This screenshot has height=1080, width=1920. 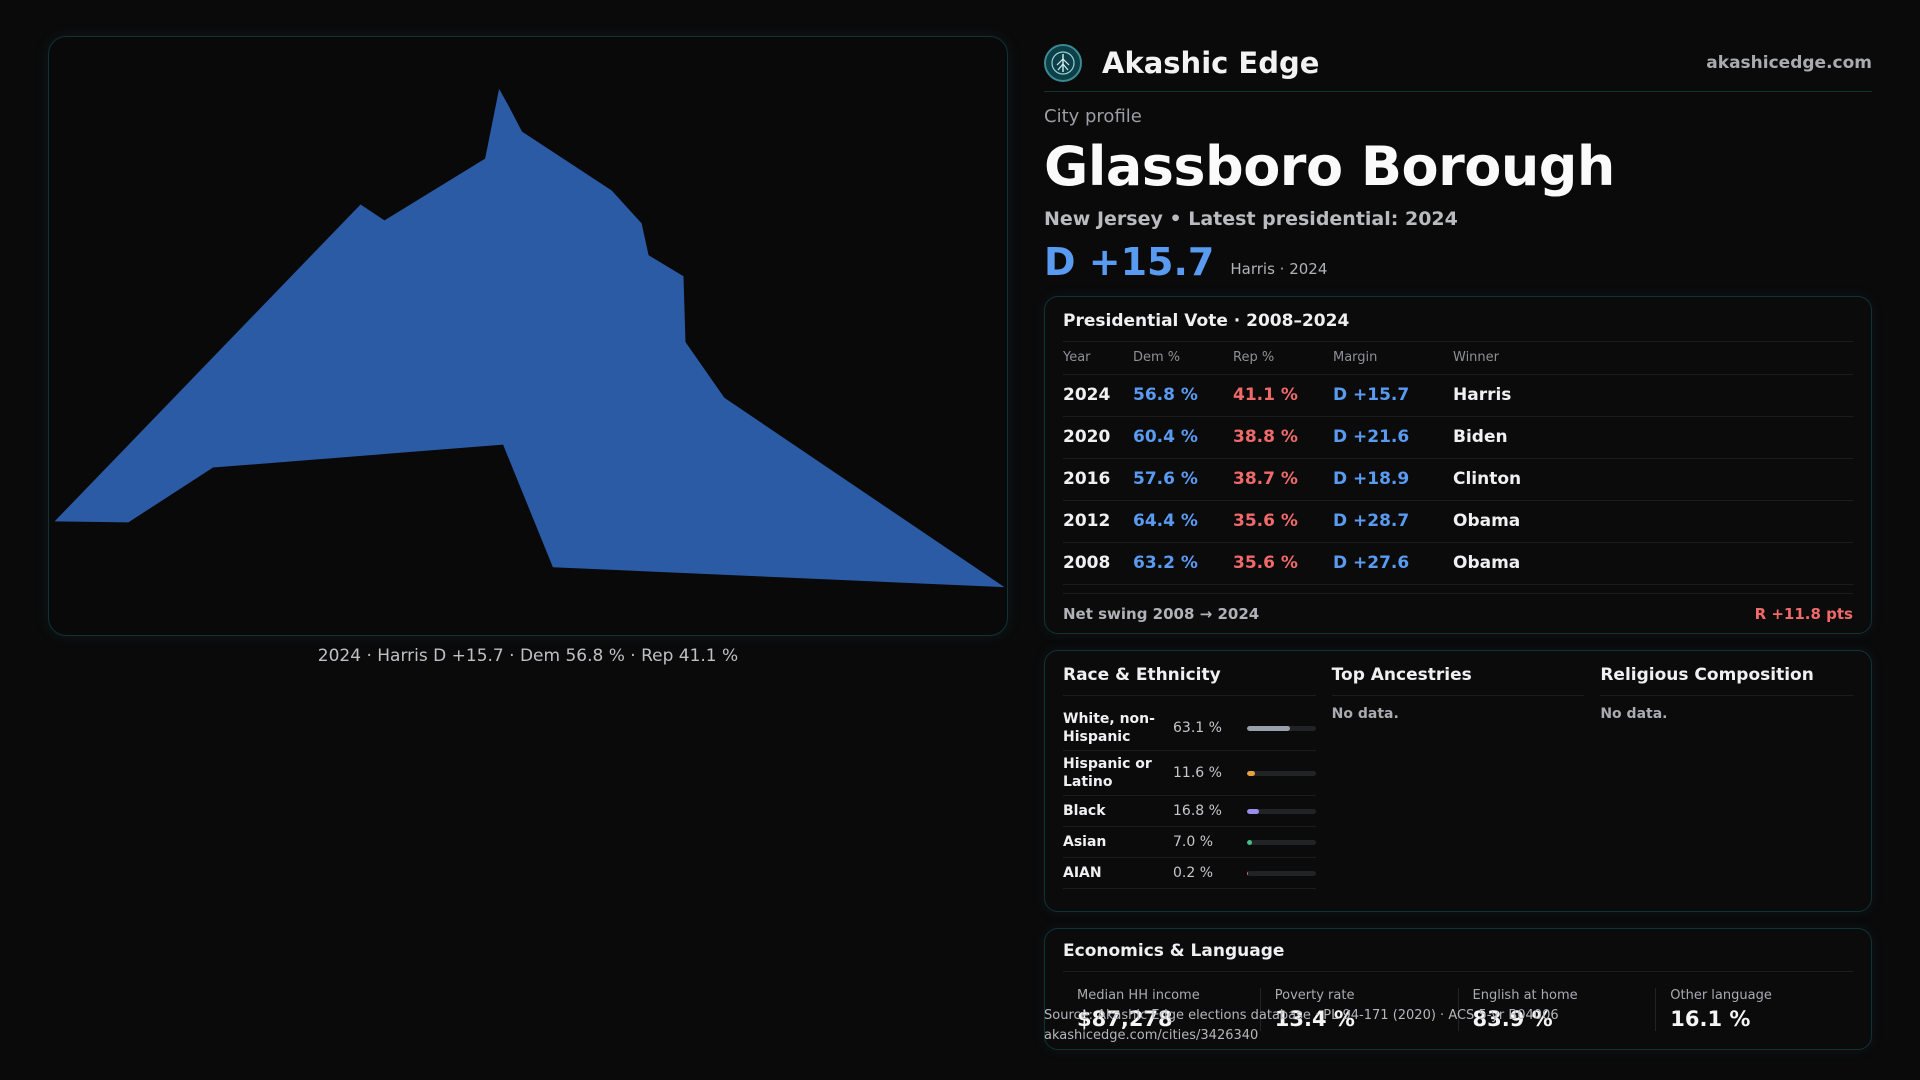 What do you see at coordinates (1721, 995) in the screenshot?
I see `stat-label: Other language` at bounding box center [1721, 995].